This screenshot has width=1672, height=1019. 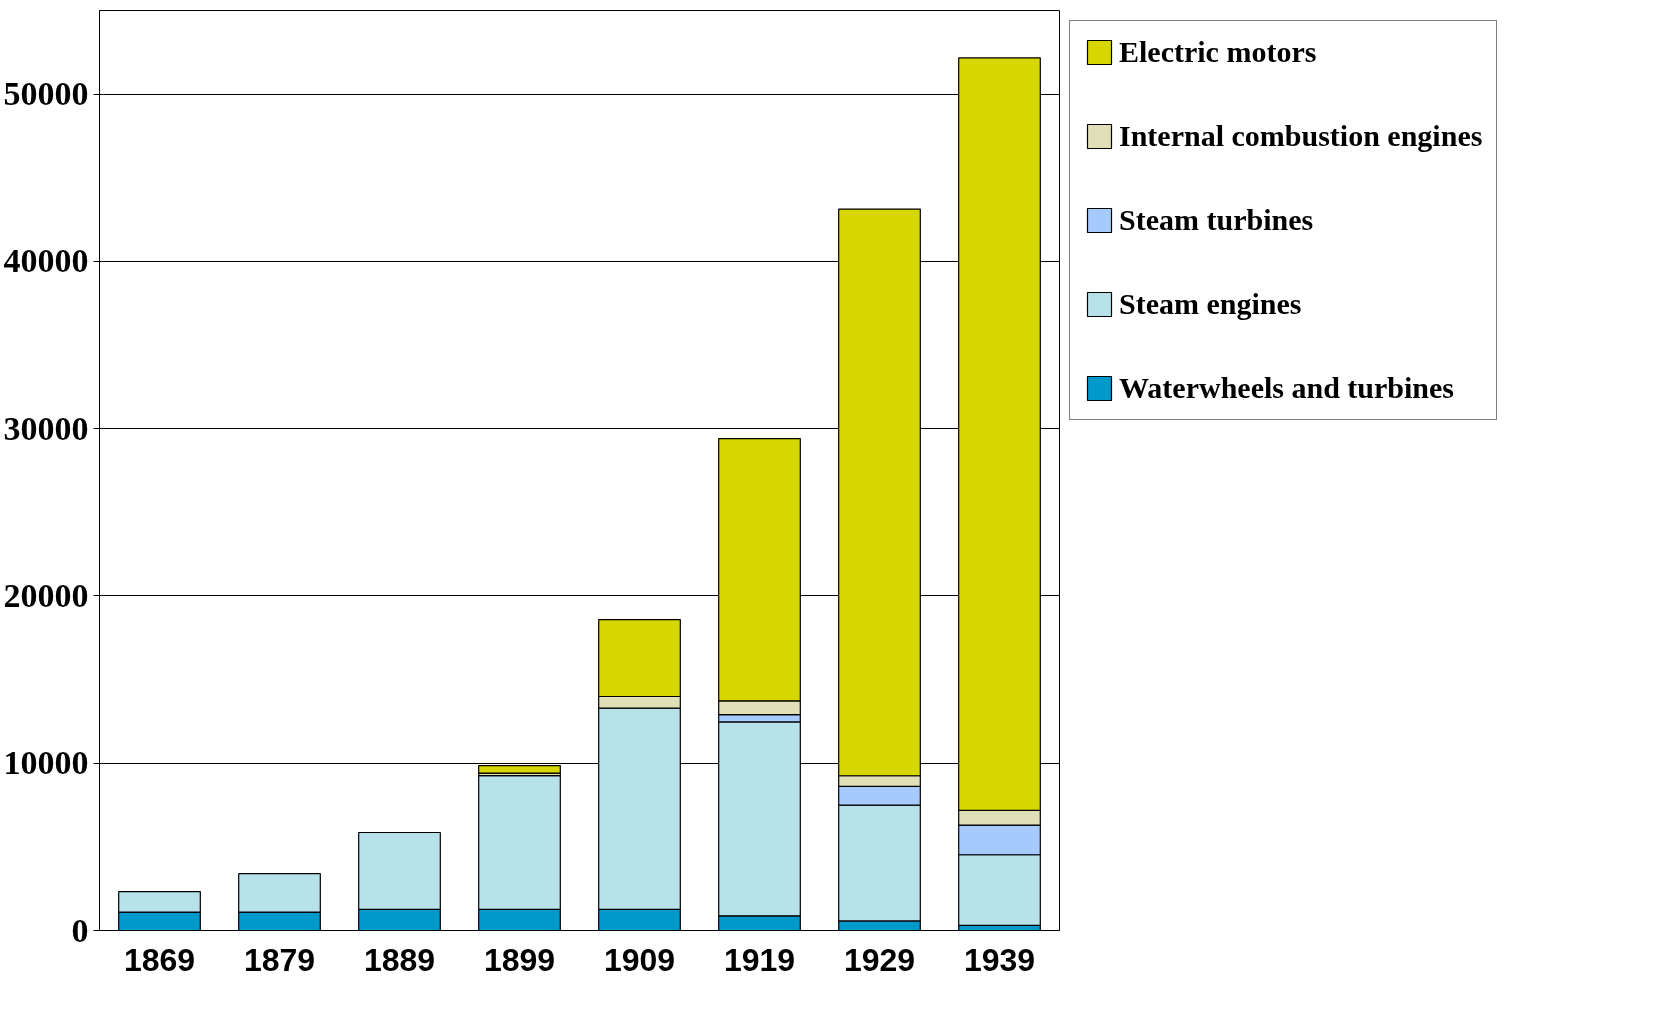 I want to click on y-tick-label: 0, so click(x=80, y=930).